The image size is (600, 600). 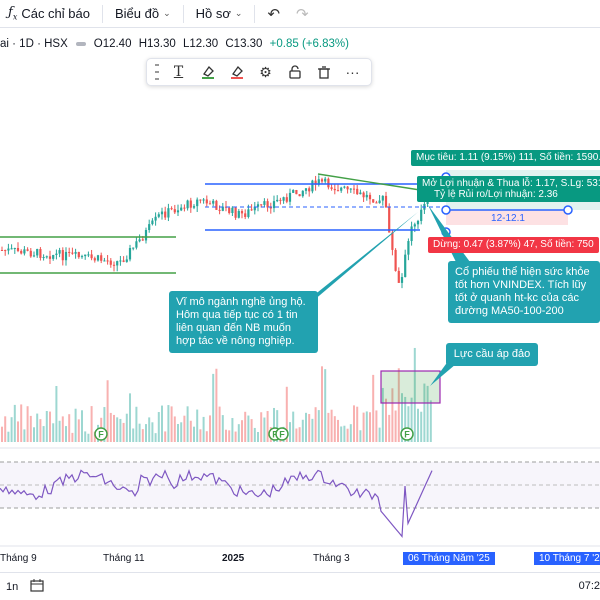 I want to click on demand-box, so click(x=410, y=387).